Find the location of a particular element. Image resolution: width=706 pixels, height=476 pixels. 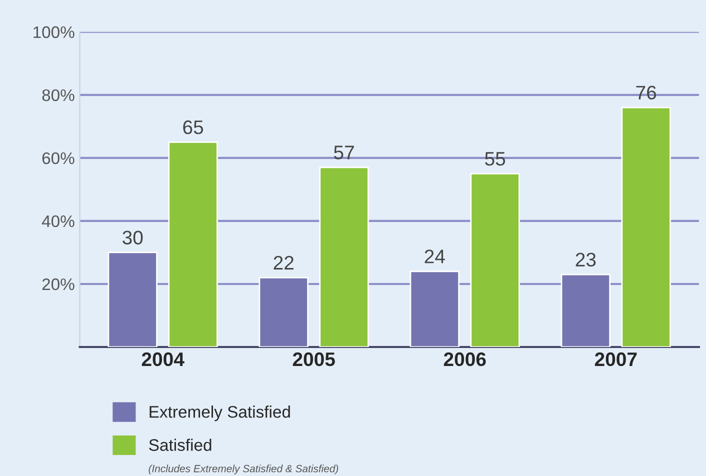

data-label: 23 is located at coordinates (586, 259).